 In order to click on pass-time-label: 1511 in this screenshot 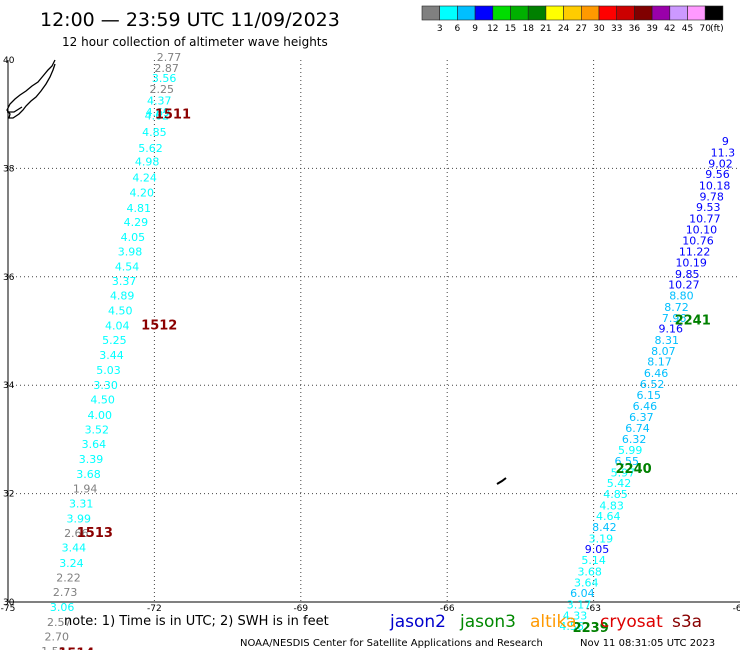, I will do `click(173, 115)`.